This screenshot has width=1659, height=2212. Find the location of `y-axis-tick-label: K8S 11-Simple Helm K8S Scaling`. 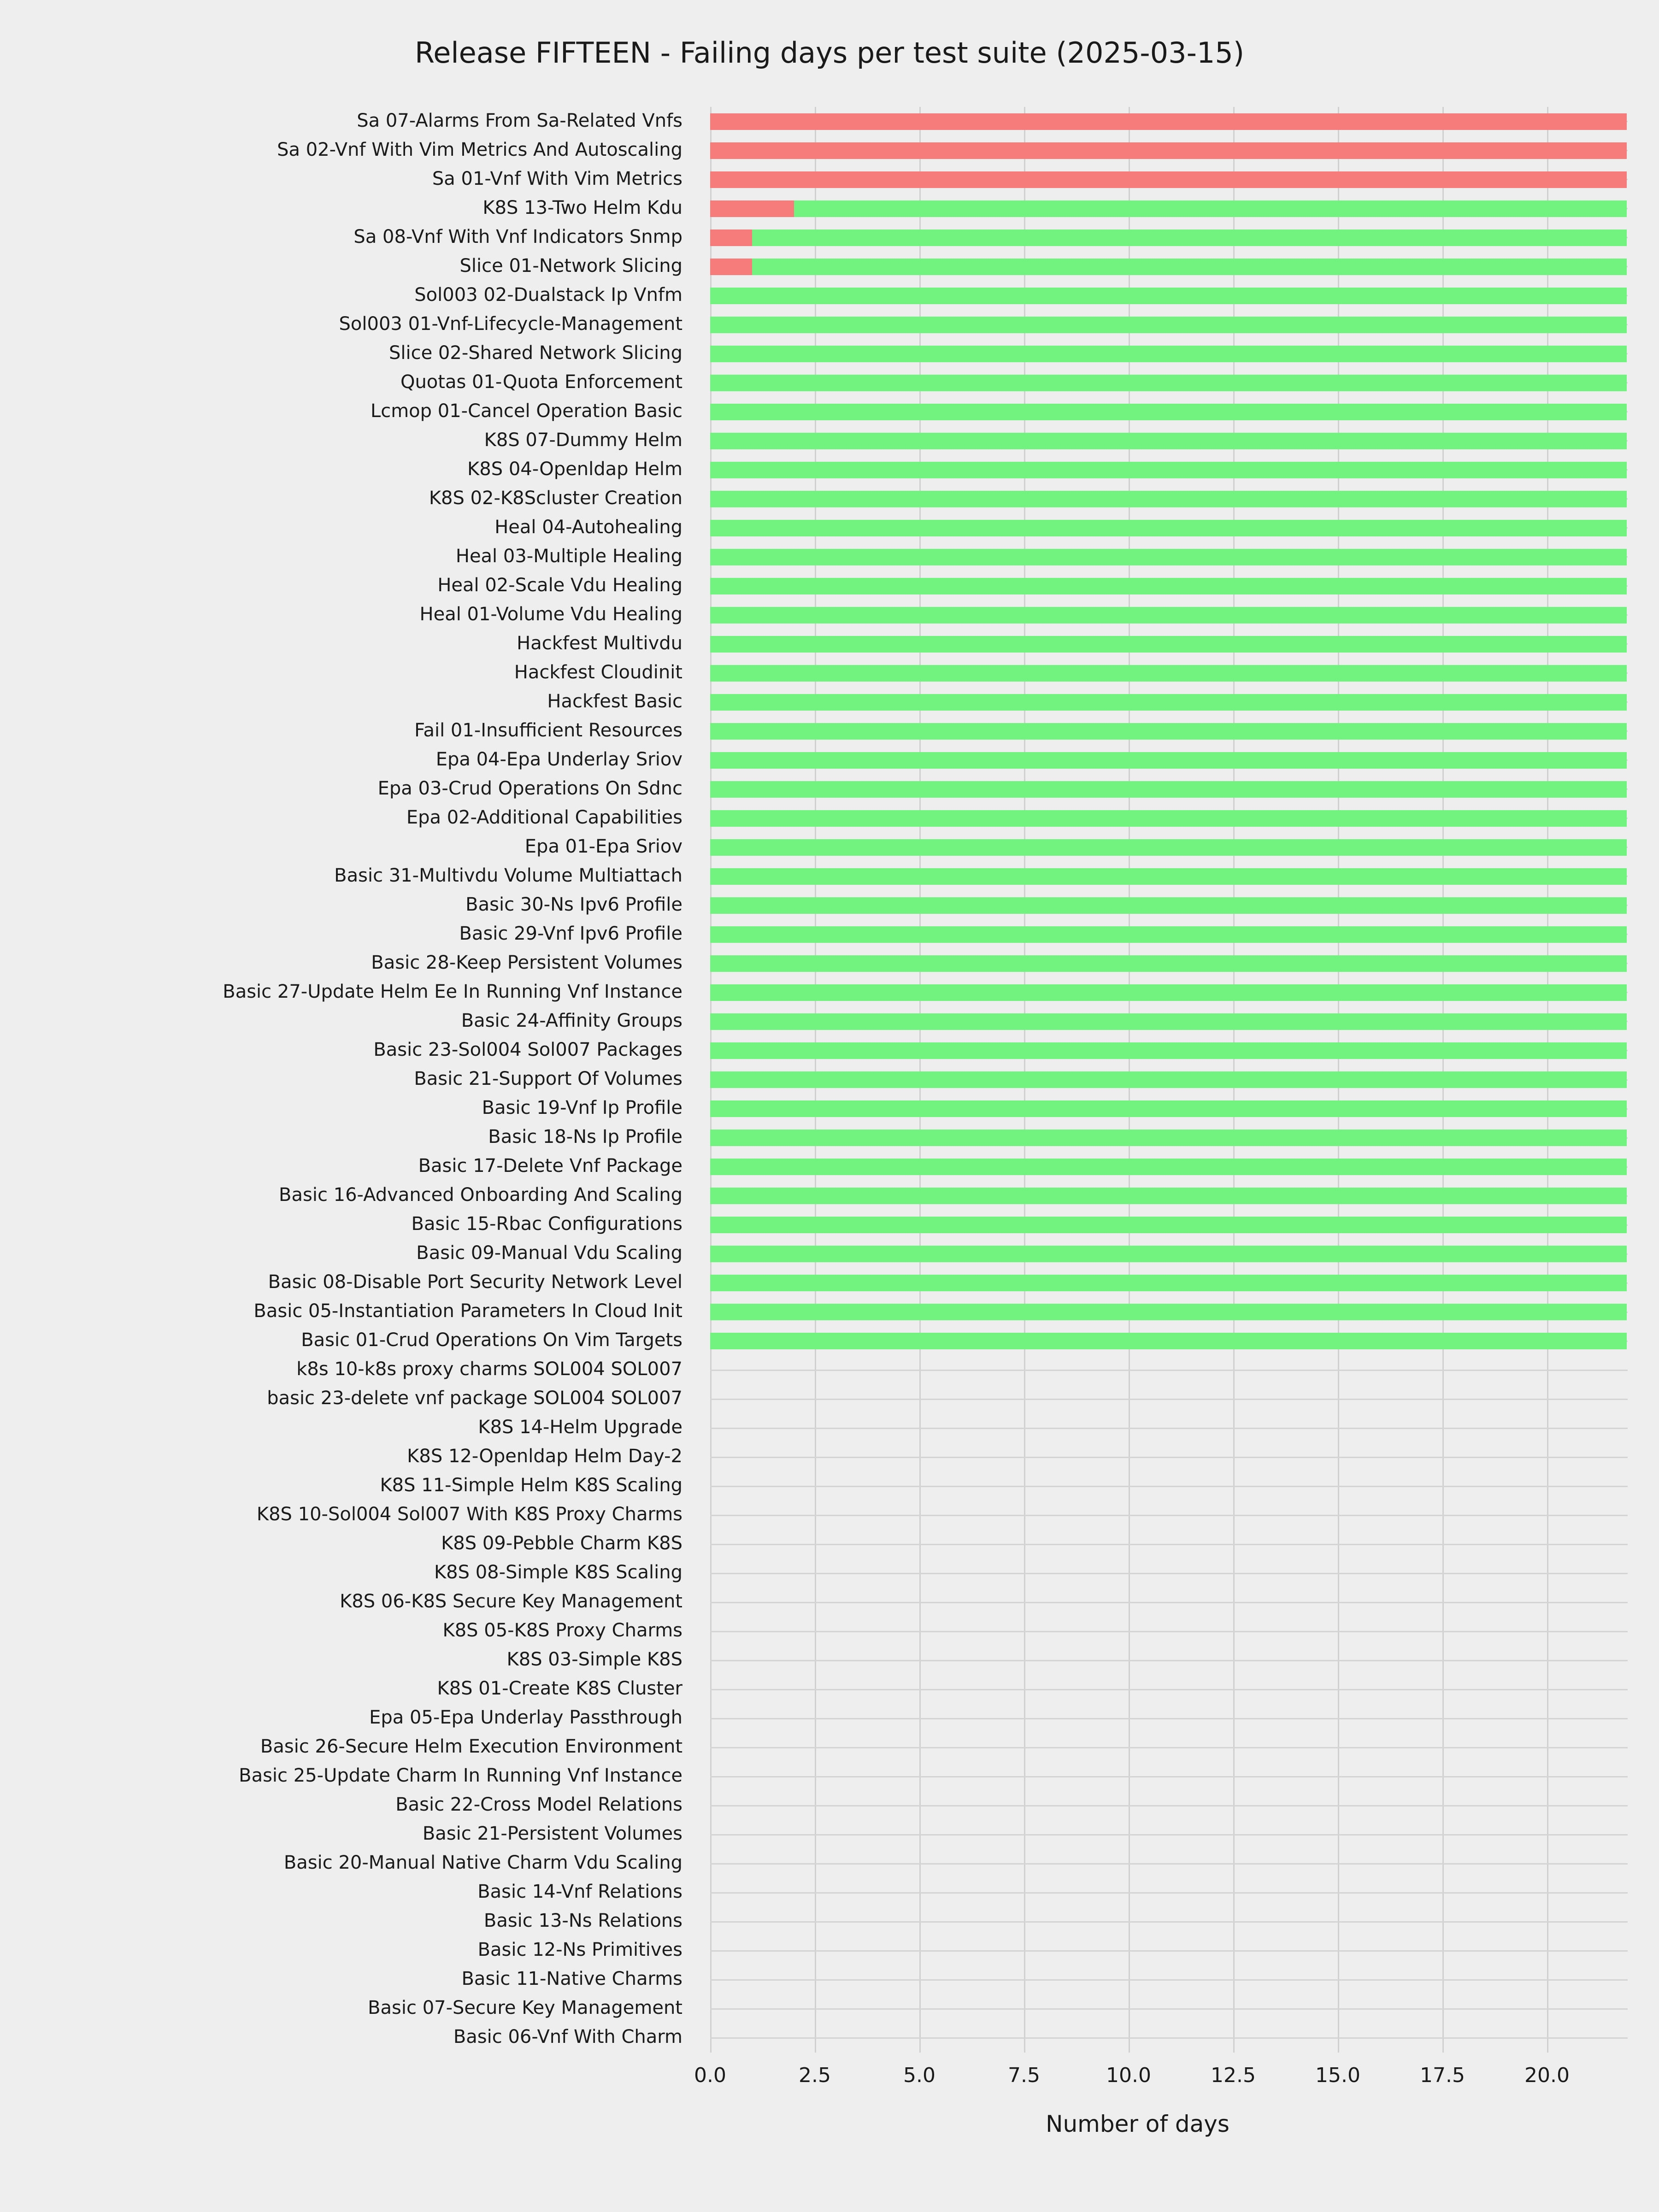

y-axis-tick-label: K8S 11-Simple Helm K8S Scaling is located at coordinates (531, 1485).